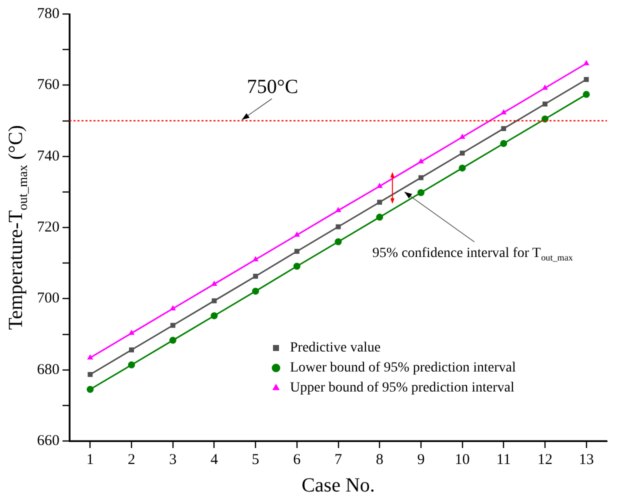 This screenshot has height=502, width=619. I want to click on y-axis-title: Temperature-Tout_max (°C), so click(17, 227).